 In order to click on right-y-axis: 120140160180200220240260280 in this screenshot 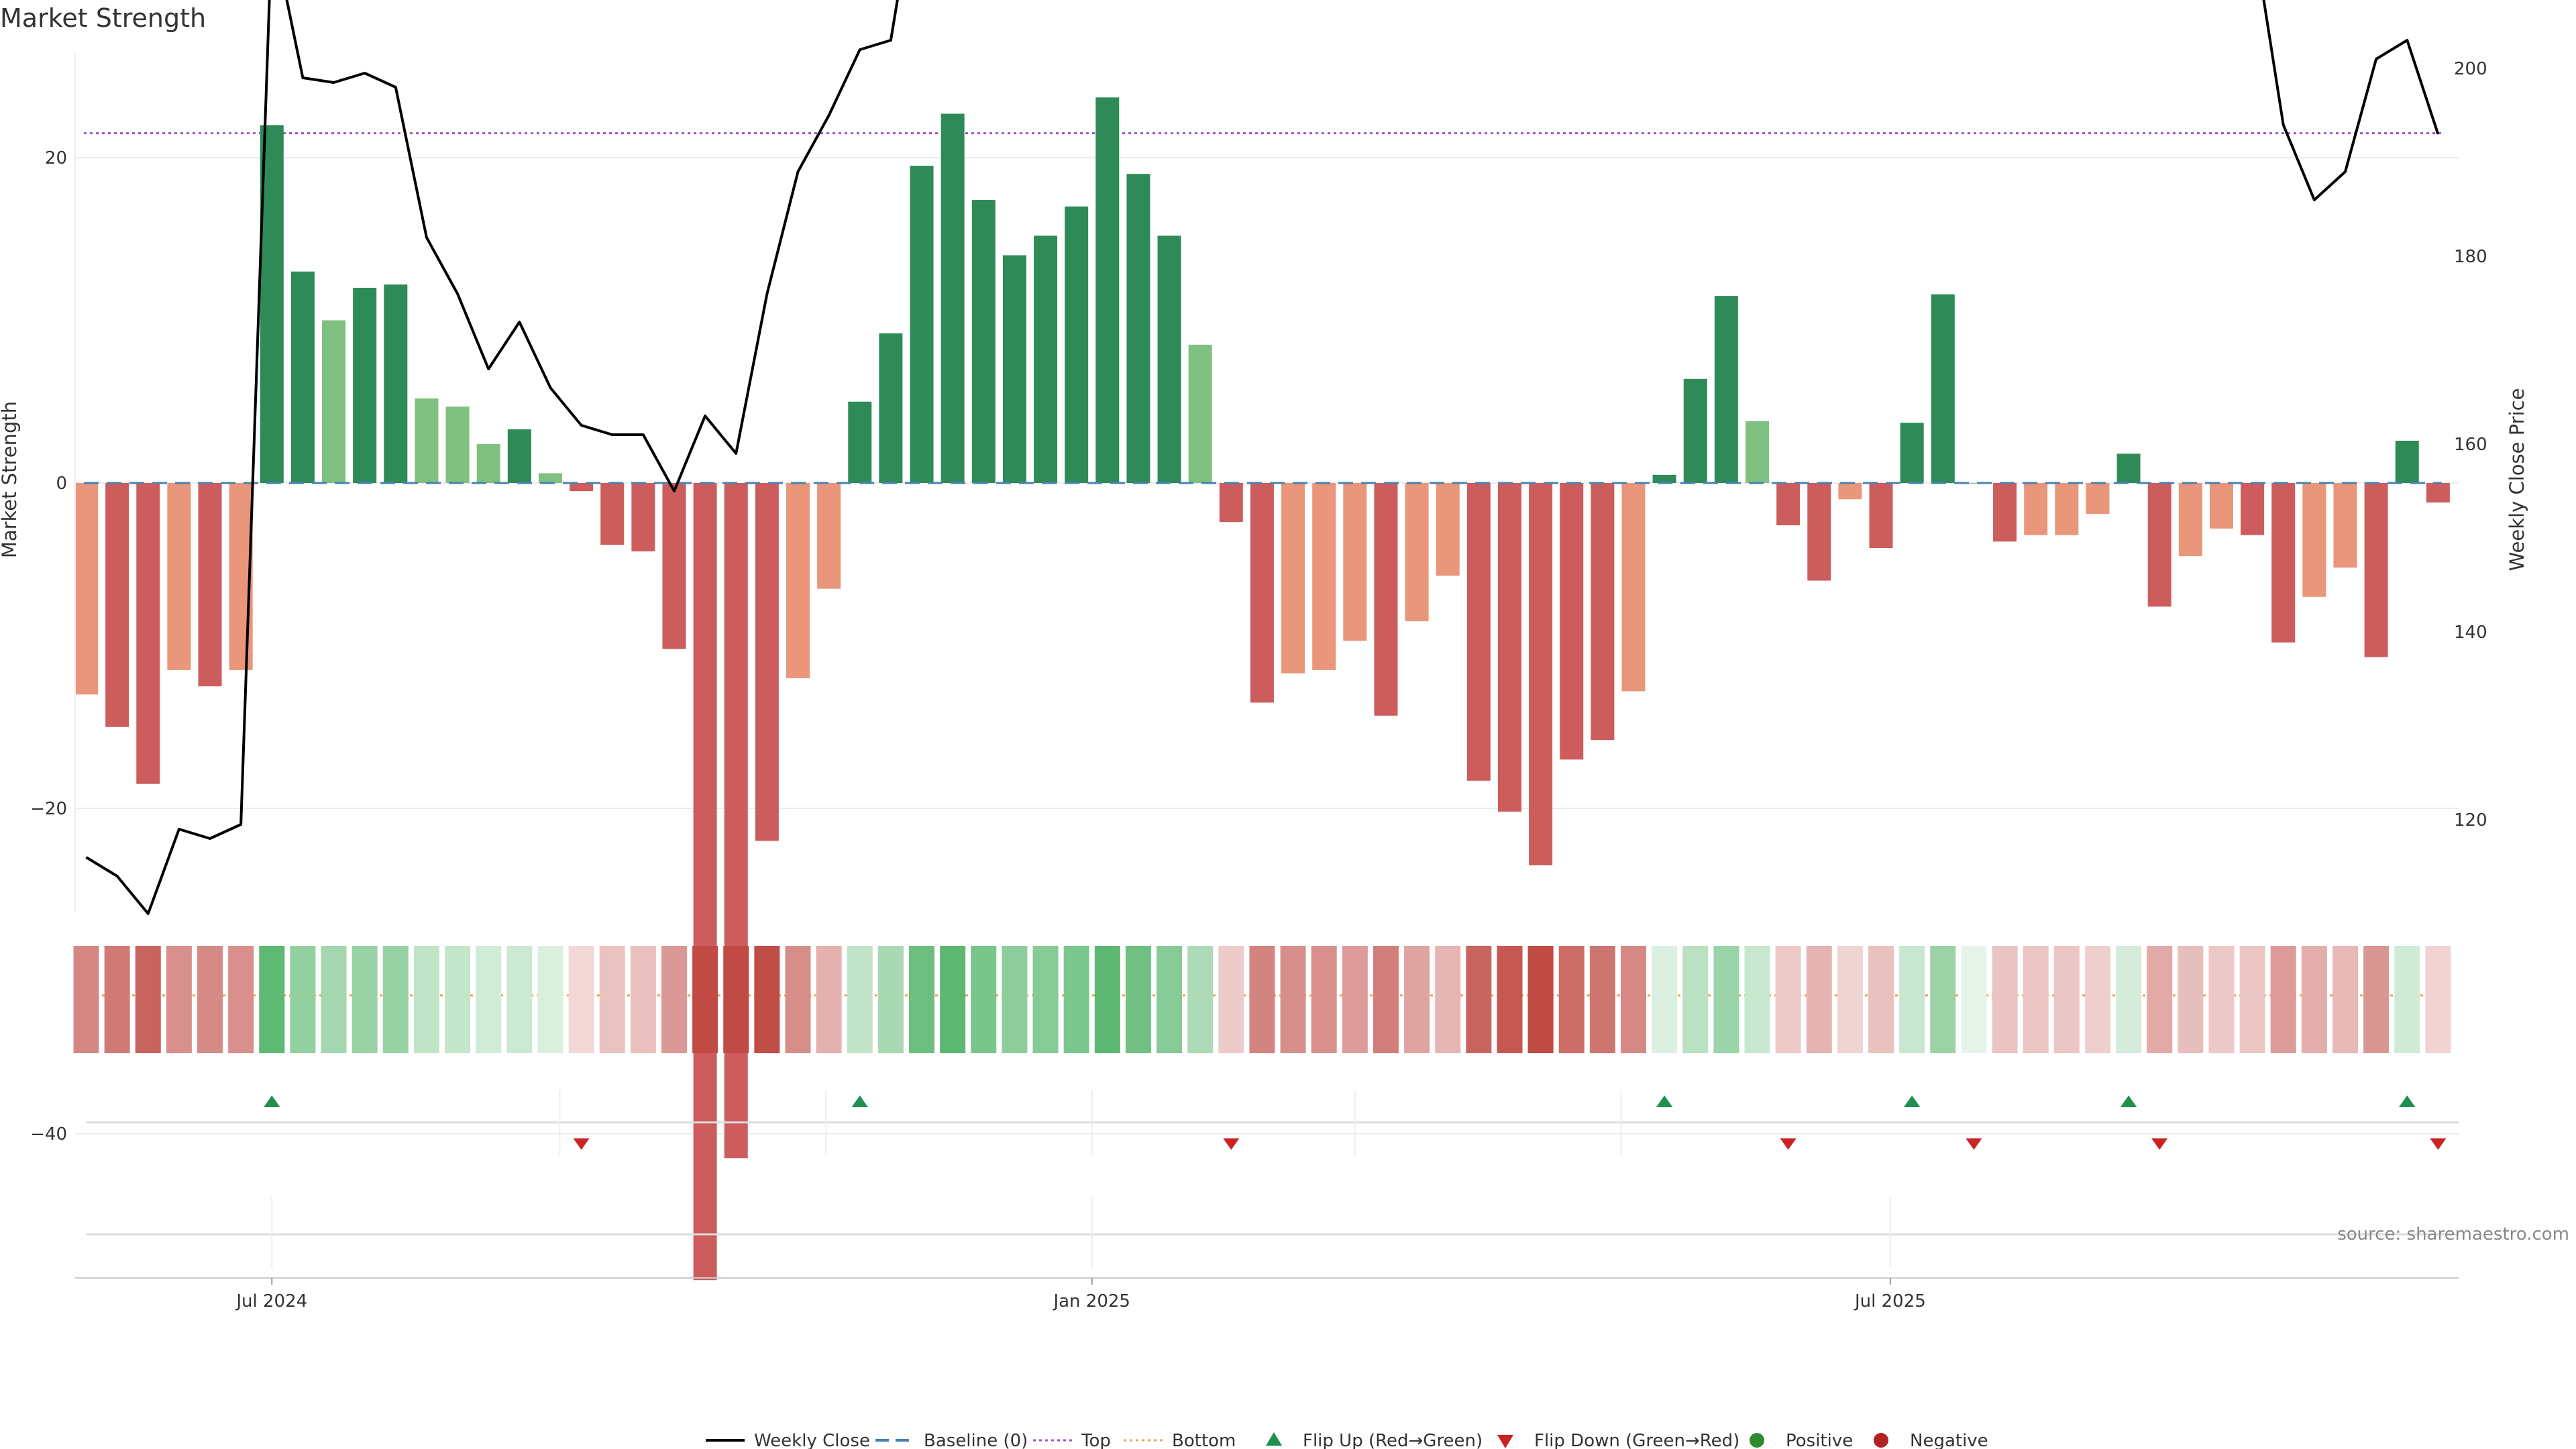, I will do `click(2470, 444)`.